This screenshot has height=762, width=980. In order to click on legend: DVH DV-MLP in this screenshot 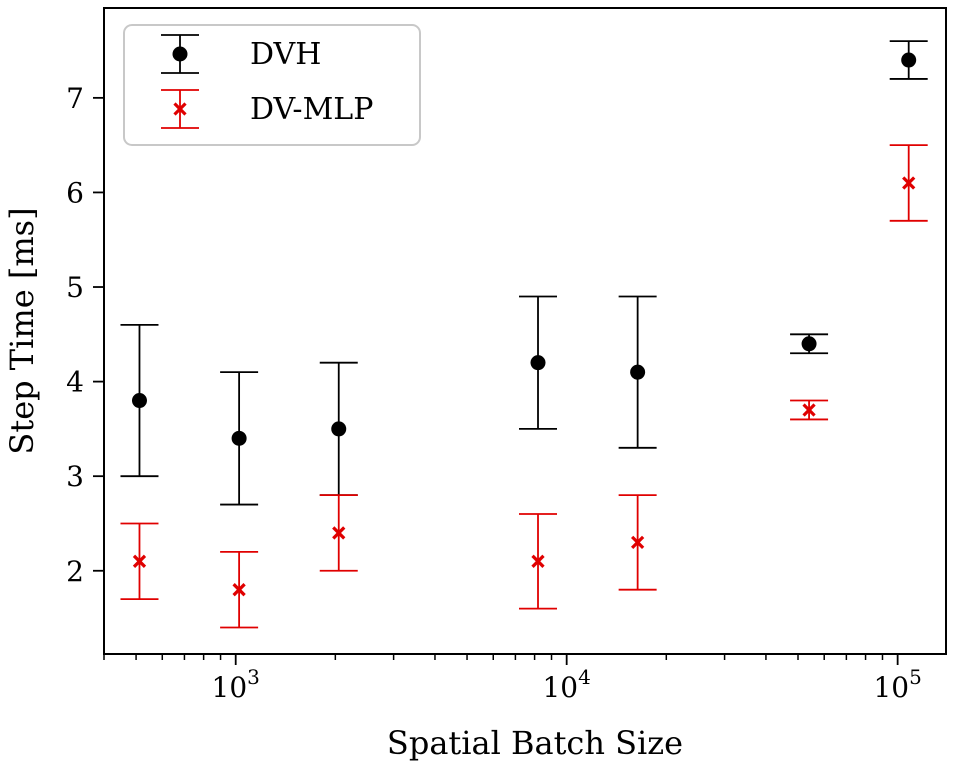, I will do `click(272, 85)`.